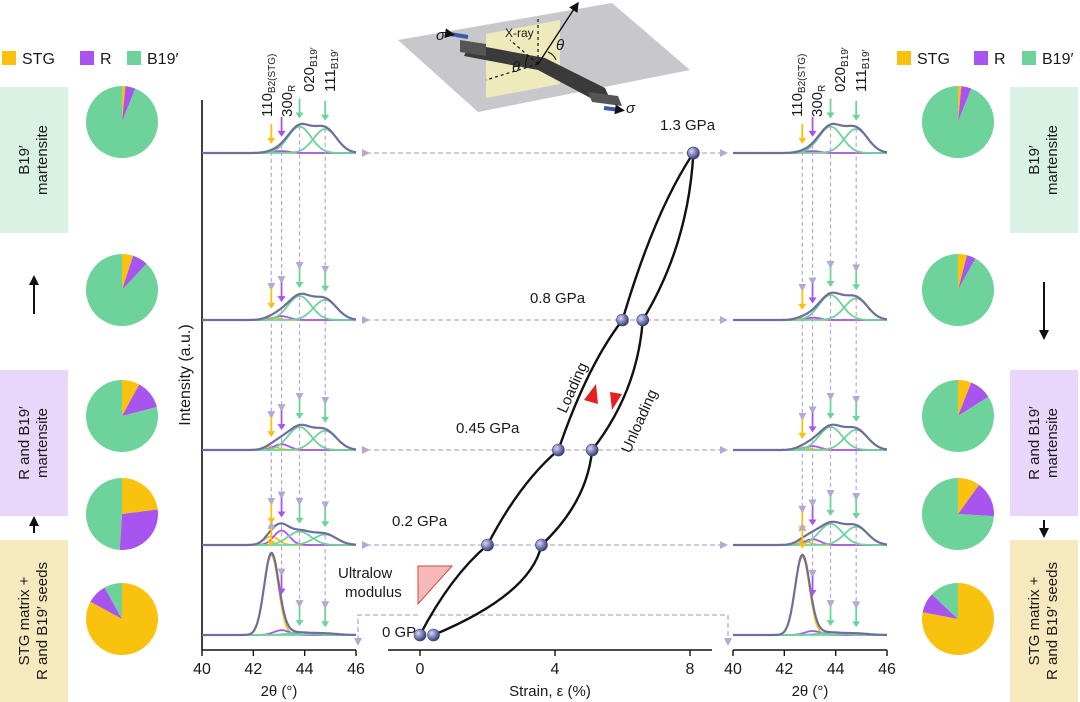 The image size is (1080, 702). What do you see at coordinates (558, 298) in the screenshot?
I see `stress-label: 0.8 GPa` at bounding box center [558, 298].